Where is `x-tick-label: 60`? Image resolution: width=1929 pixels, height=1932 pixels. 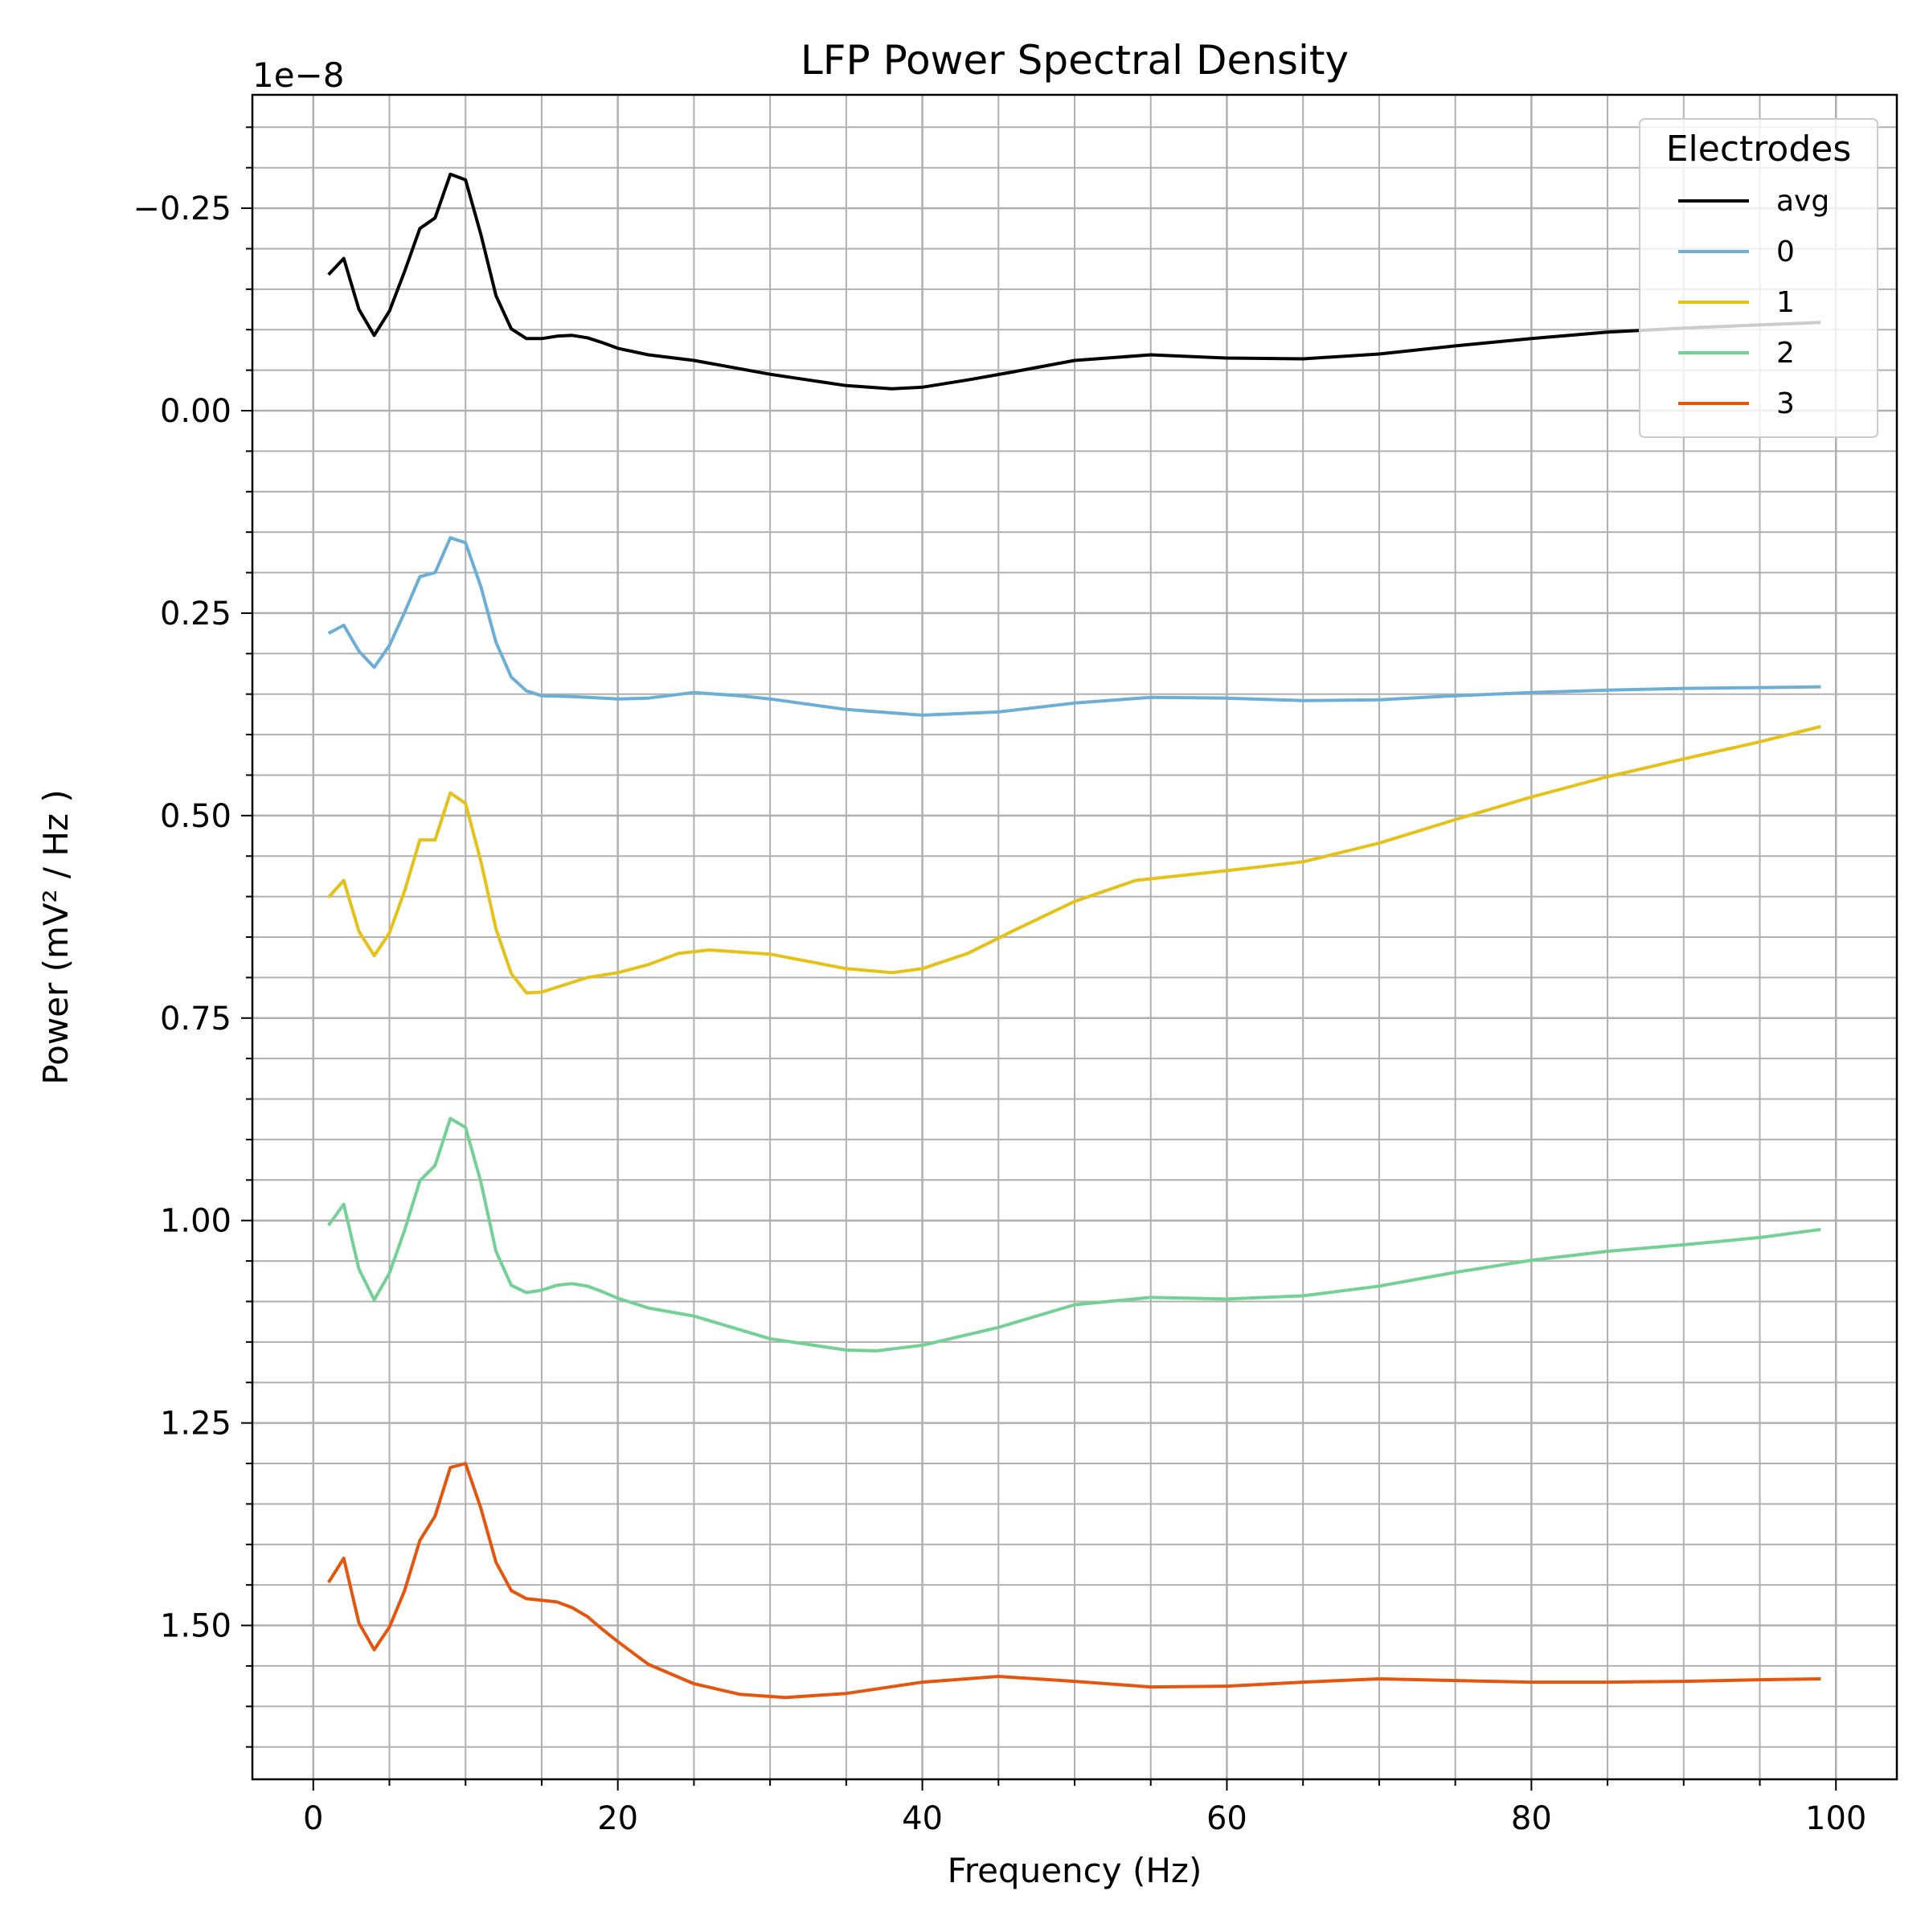 x-tick-label: 60 is located at coordinates (1226, 1818).